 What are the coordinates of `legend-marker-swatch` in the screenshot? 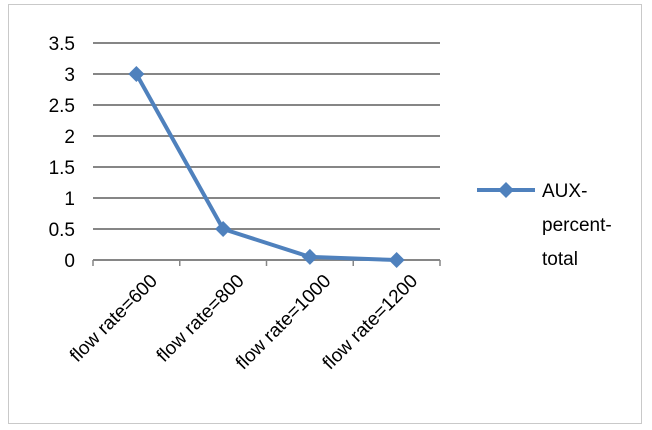 It's located at (506, 190).